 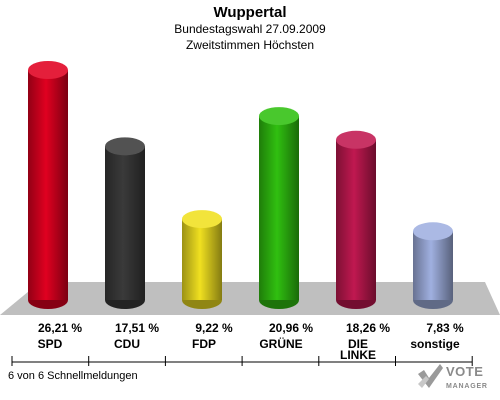 What do you see at coordinates (60, 328) in the screenshot?
I see `value-label: 26,21 %` at bounding box center [60, 328].